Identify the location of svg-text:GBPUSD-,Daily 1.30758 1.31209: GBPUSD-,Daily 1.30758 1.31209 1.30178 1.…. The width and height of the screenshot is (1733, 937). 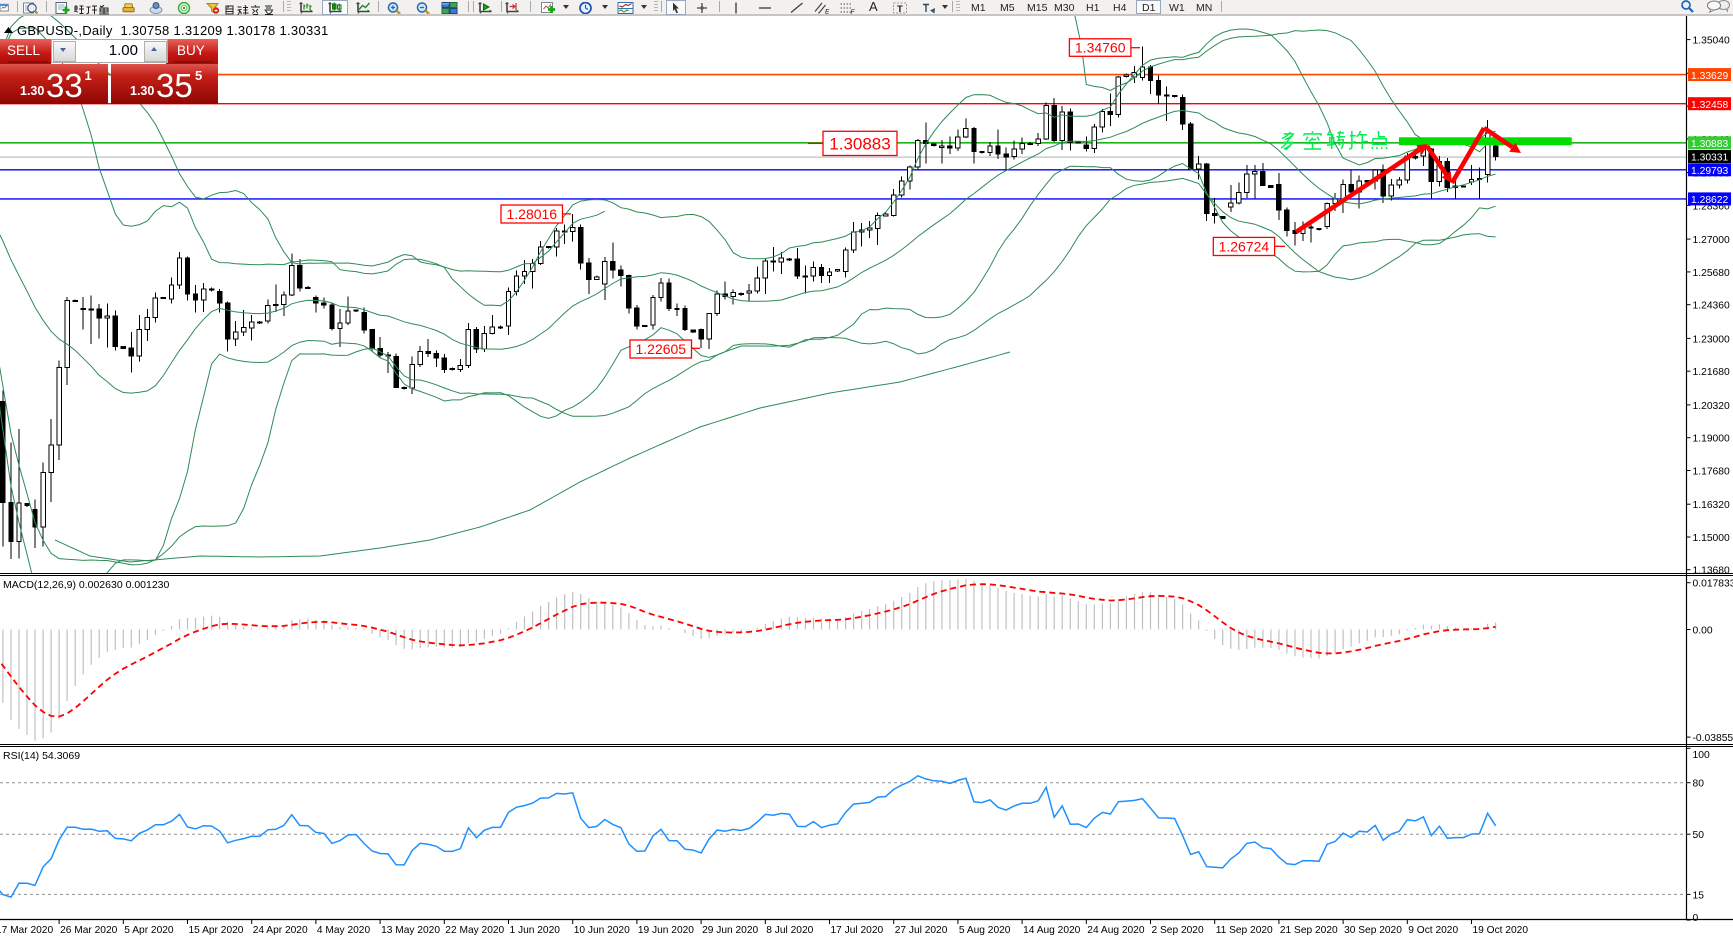
(173, 30).